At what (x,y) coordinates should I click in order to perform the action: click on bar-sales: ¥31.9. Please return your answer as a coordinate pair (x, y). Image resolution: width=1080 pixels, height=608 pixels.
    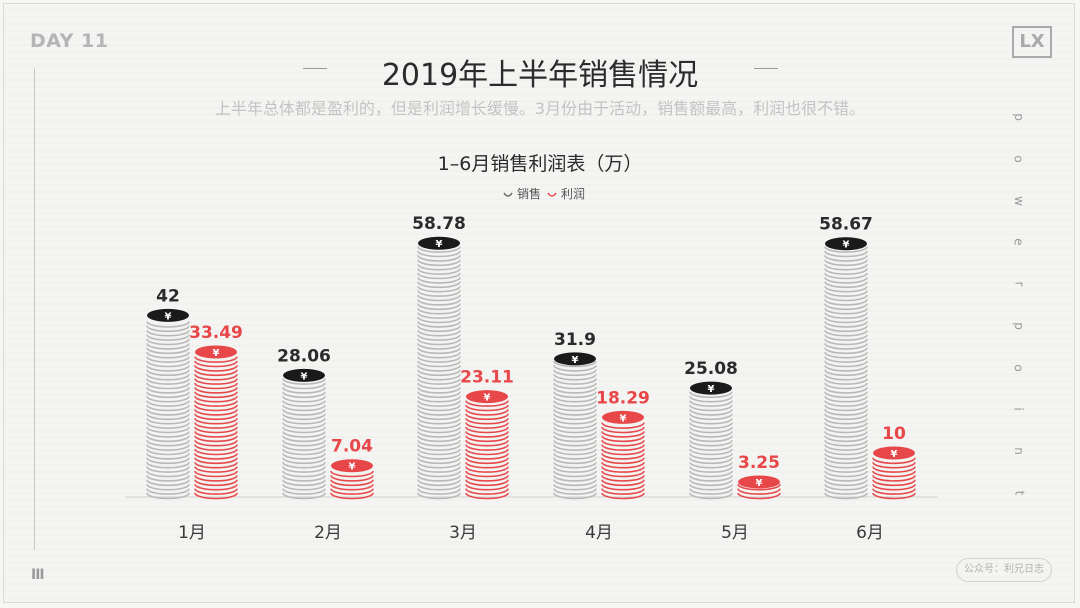
    Looking at the image, I should click on (575, 415).